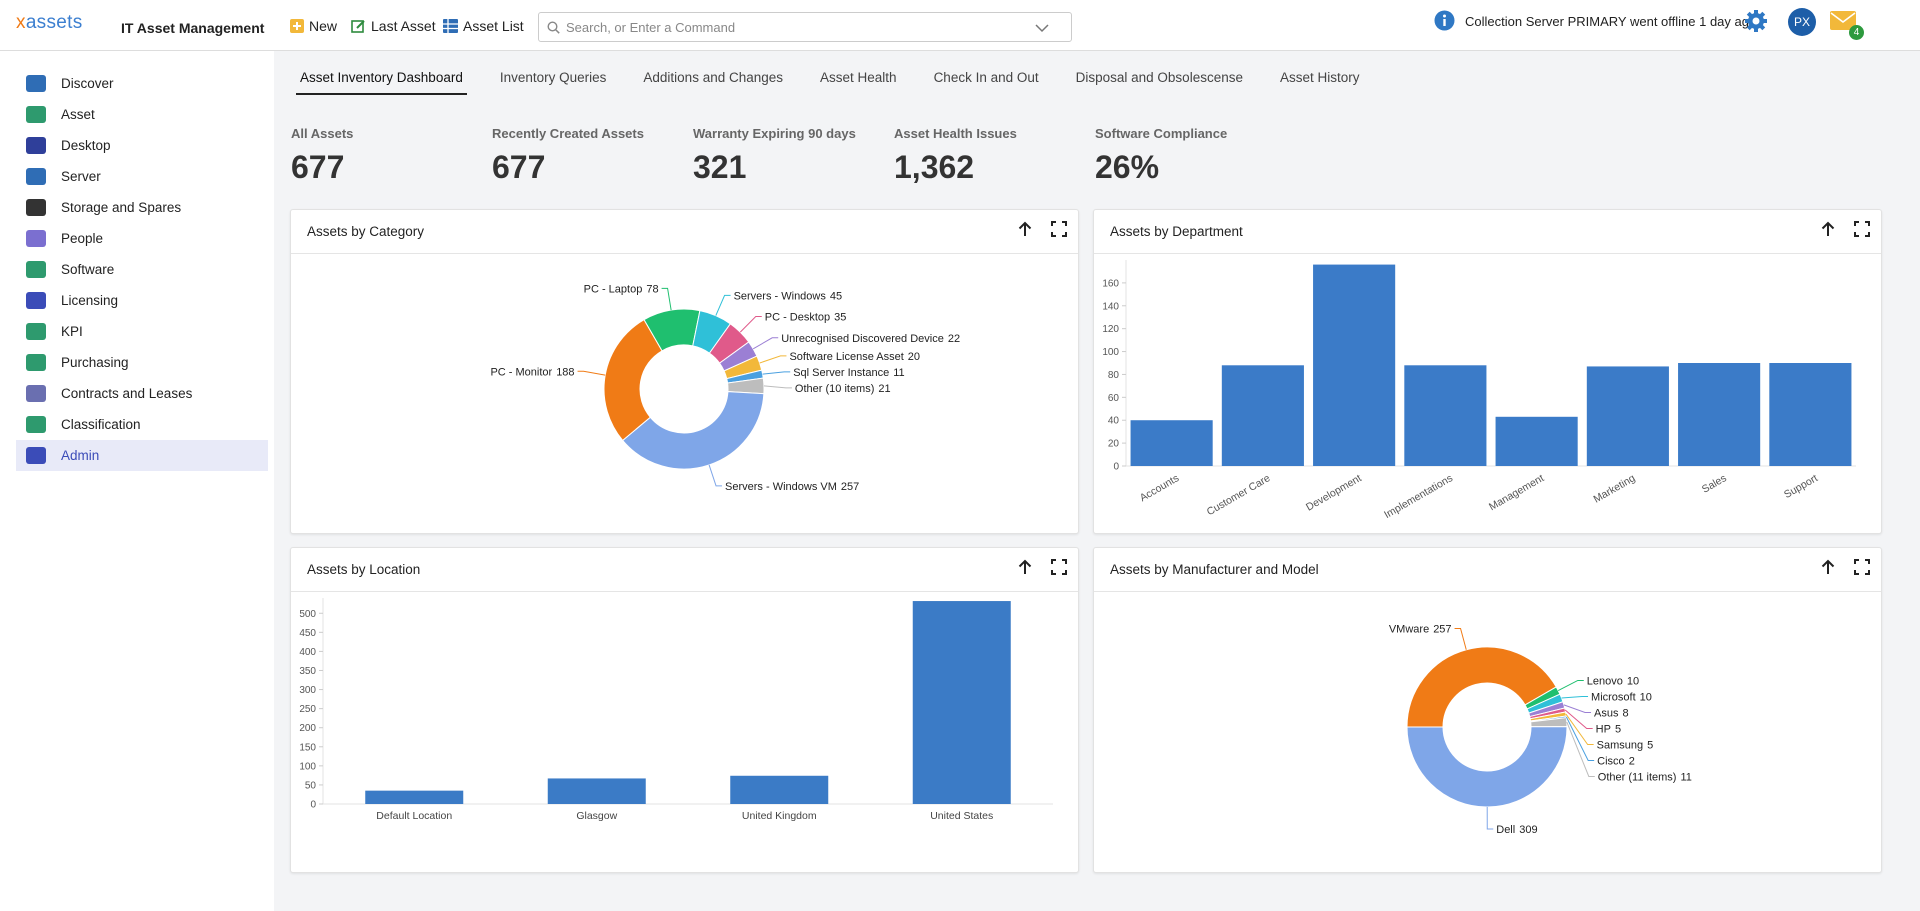 The image size is (1920, 911). What do you see at coordinates (142, 362) in the screenshot?
I see `nav-item: Purchasing` at bounding box center [142, 362].